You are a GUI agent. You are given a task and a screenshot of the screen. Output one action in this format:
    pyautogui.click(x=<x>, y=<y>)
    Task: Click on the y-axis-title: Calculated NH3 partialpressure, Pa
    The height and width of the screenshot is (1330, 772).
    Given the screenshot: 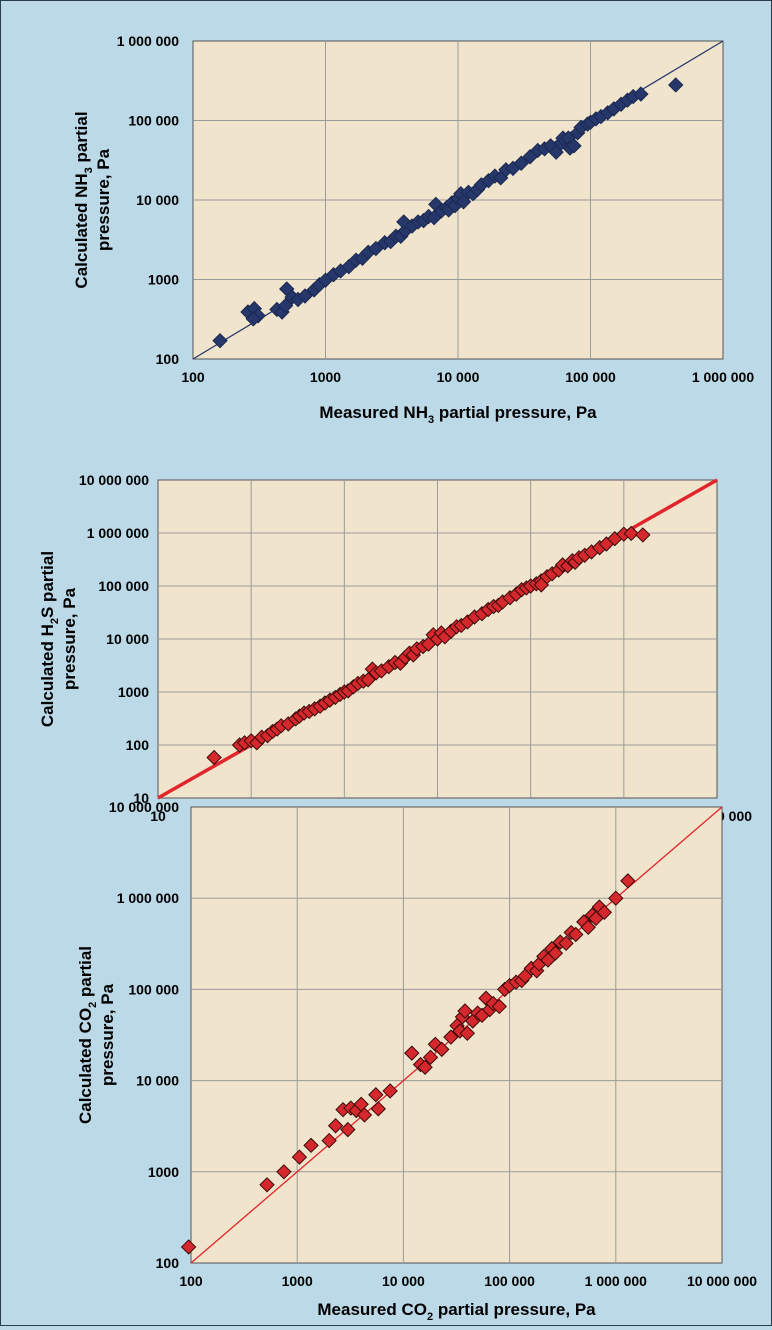 What is the action you would take?
    pyautogui.click(x=92, y=199)
    